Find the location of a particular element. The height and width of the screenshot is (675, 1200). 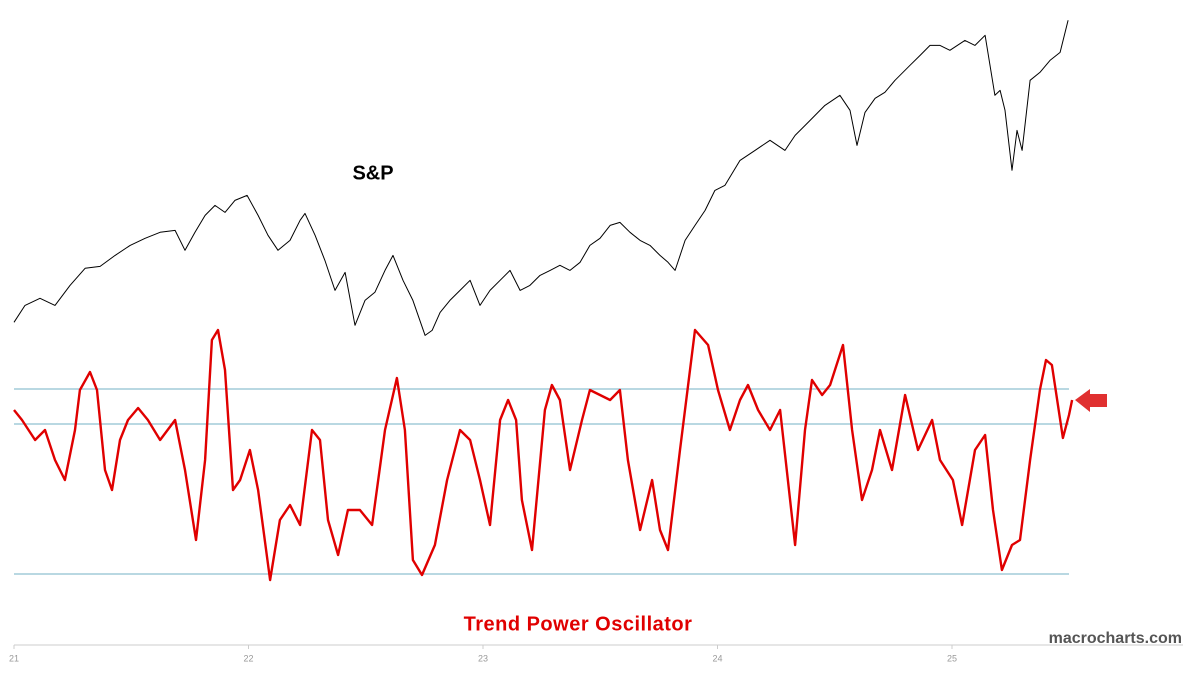

watermark: macrocharts.com is located at coordinates (1115, 638).